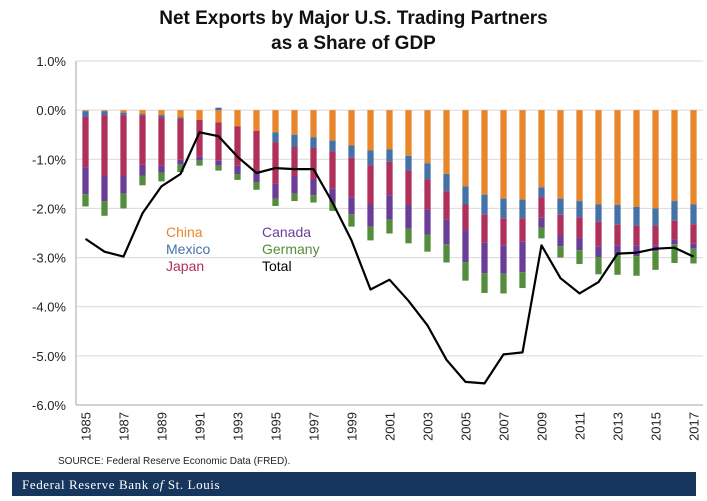 This screenshot has height=501, width=707. What do you see at coordinates (674, 230) in the screenshot?
I see `bar-japan-2016` at bounding box center [674, 230].